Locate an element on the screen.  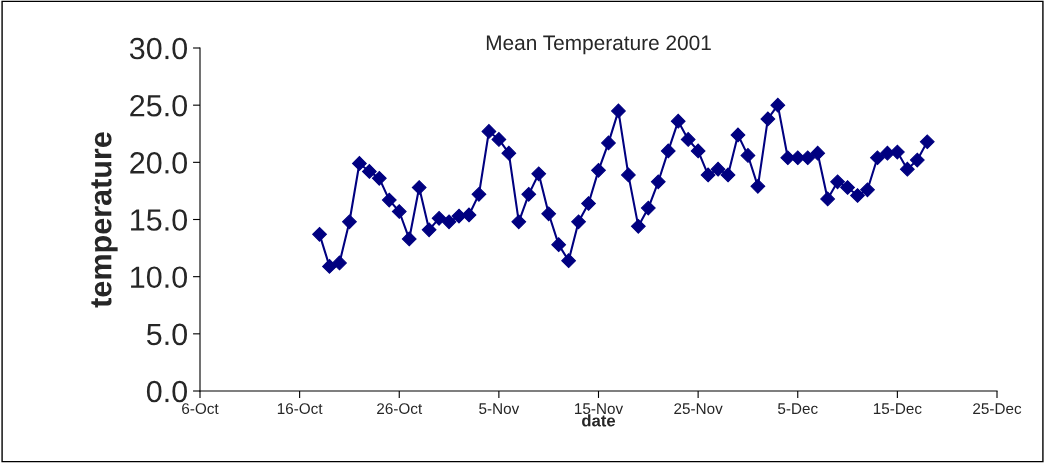
x-axis-title: date is located at coordinates (599, 420).